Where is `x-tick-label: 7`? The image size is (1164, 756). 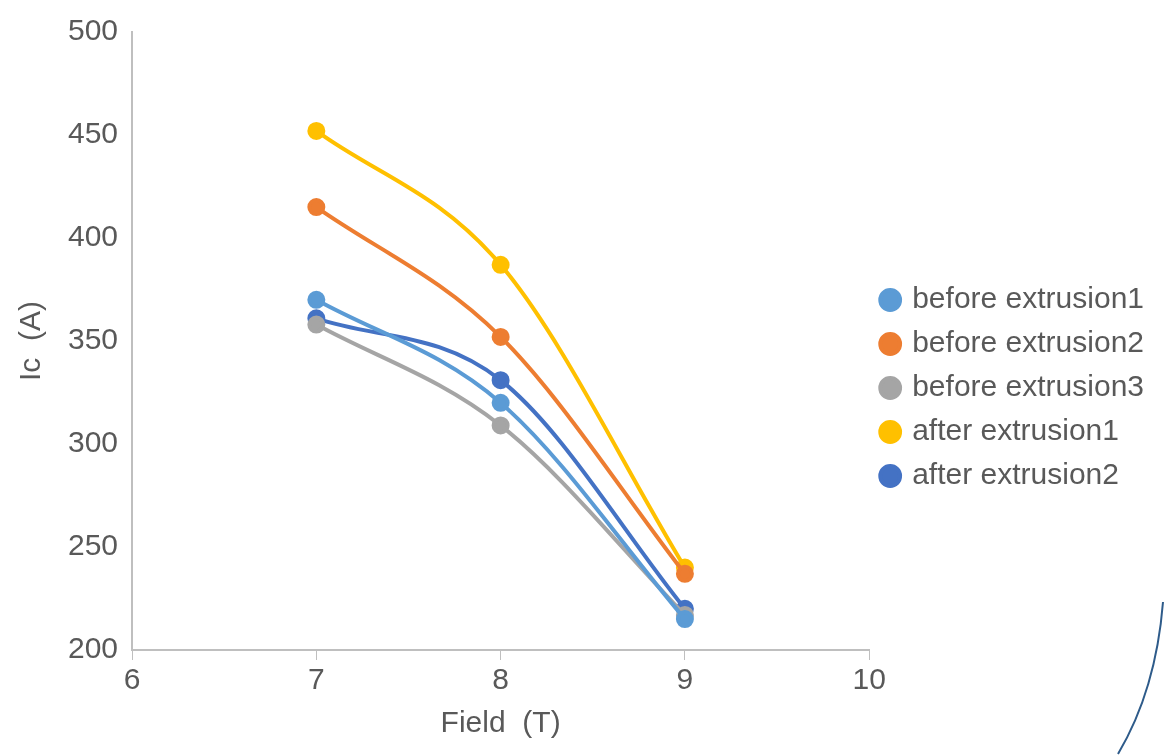
x-tick-label: 7 is located at coordinates (316, 679).